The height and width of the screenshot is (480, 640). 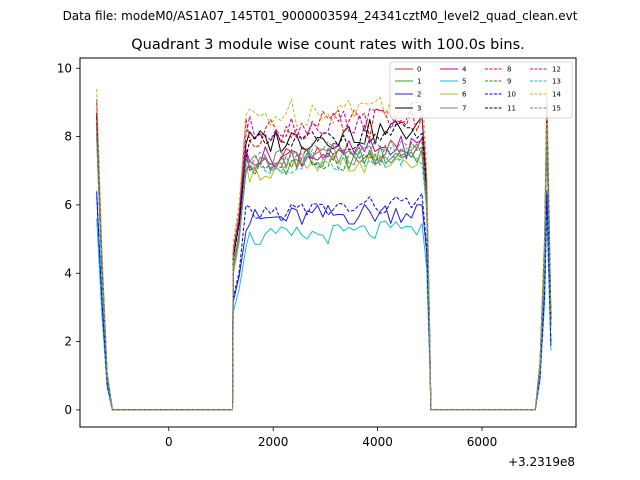 I want to click on y-tick-label: 10, so click(x=64, y=68).